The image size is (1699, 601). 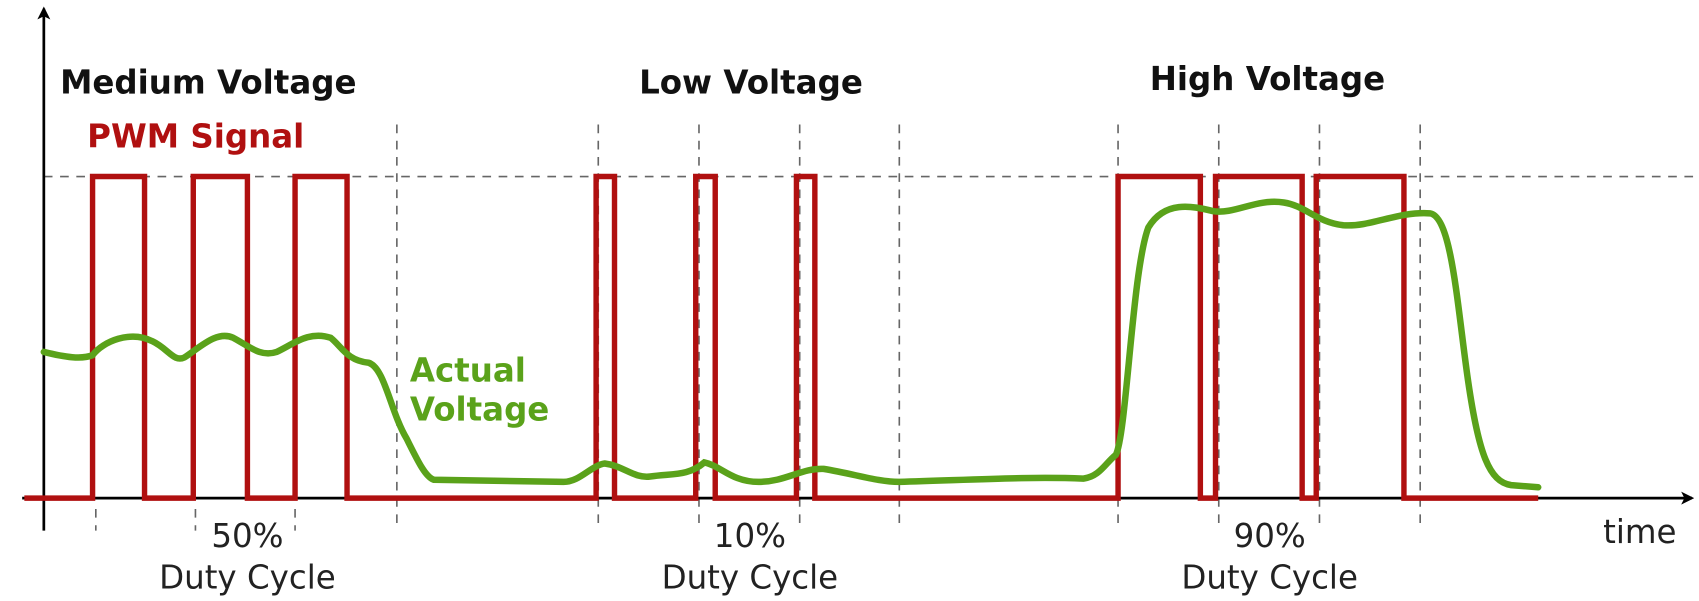 I want to click on section-title: Low Voltage, so click(x=751, y=82).